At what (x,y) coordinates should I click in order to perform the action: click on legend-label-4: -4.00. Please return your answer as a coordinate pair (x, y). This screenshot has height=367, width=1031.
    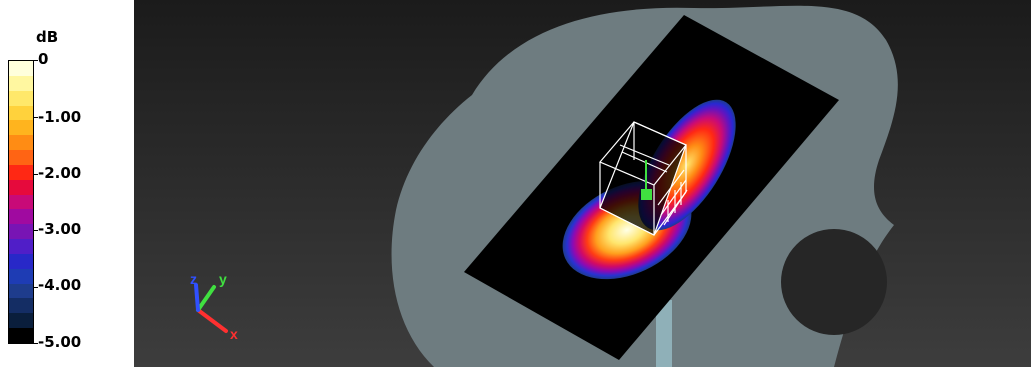
    Looking at the image, I should click on (60, 285).